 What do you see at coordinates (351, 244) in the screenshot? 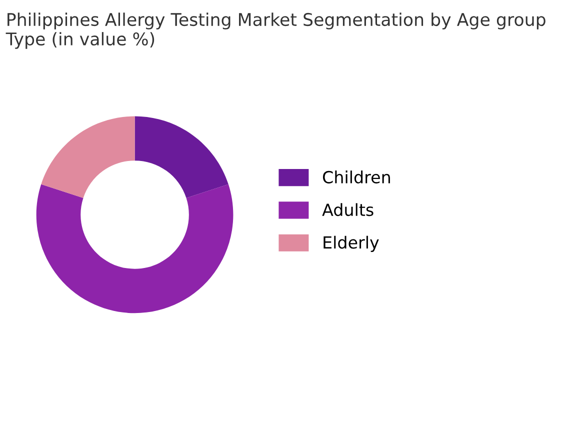
I see `legend-label: Elderly` at bounding box center [351, 244].